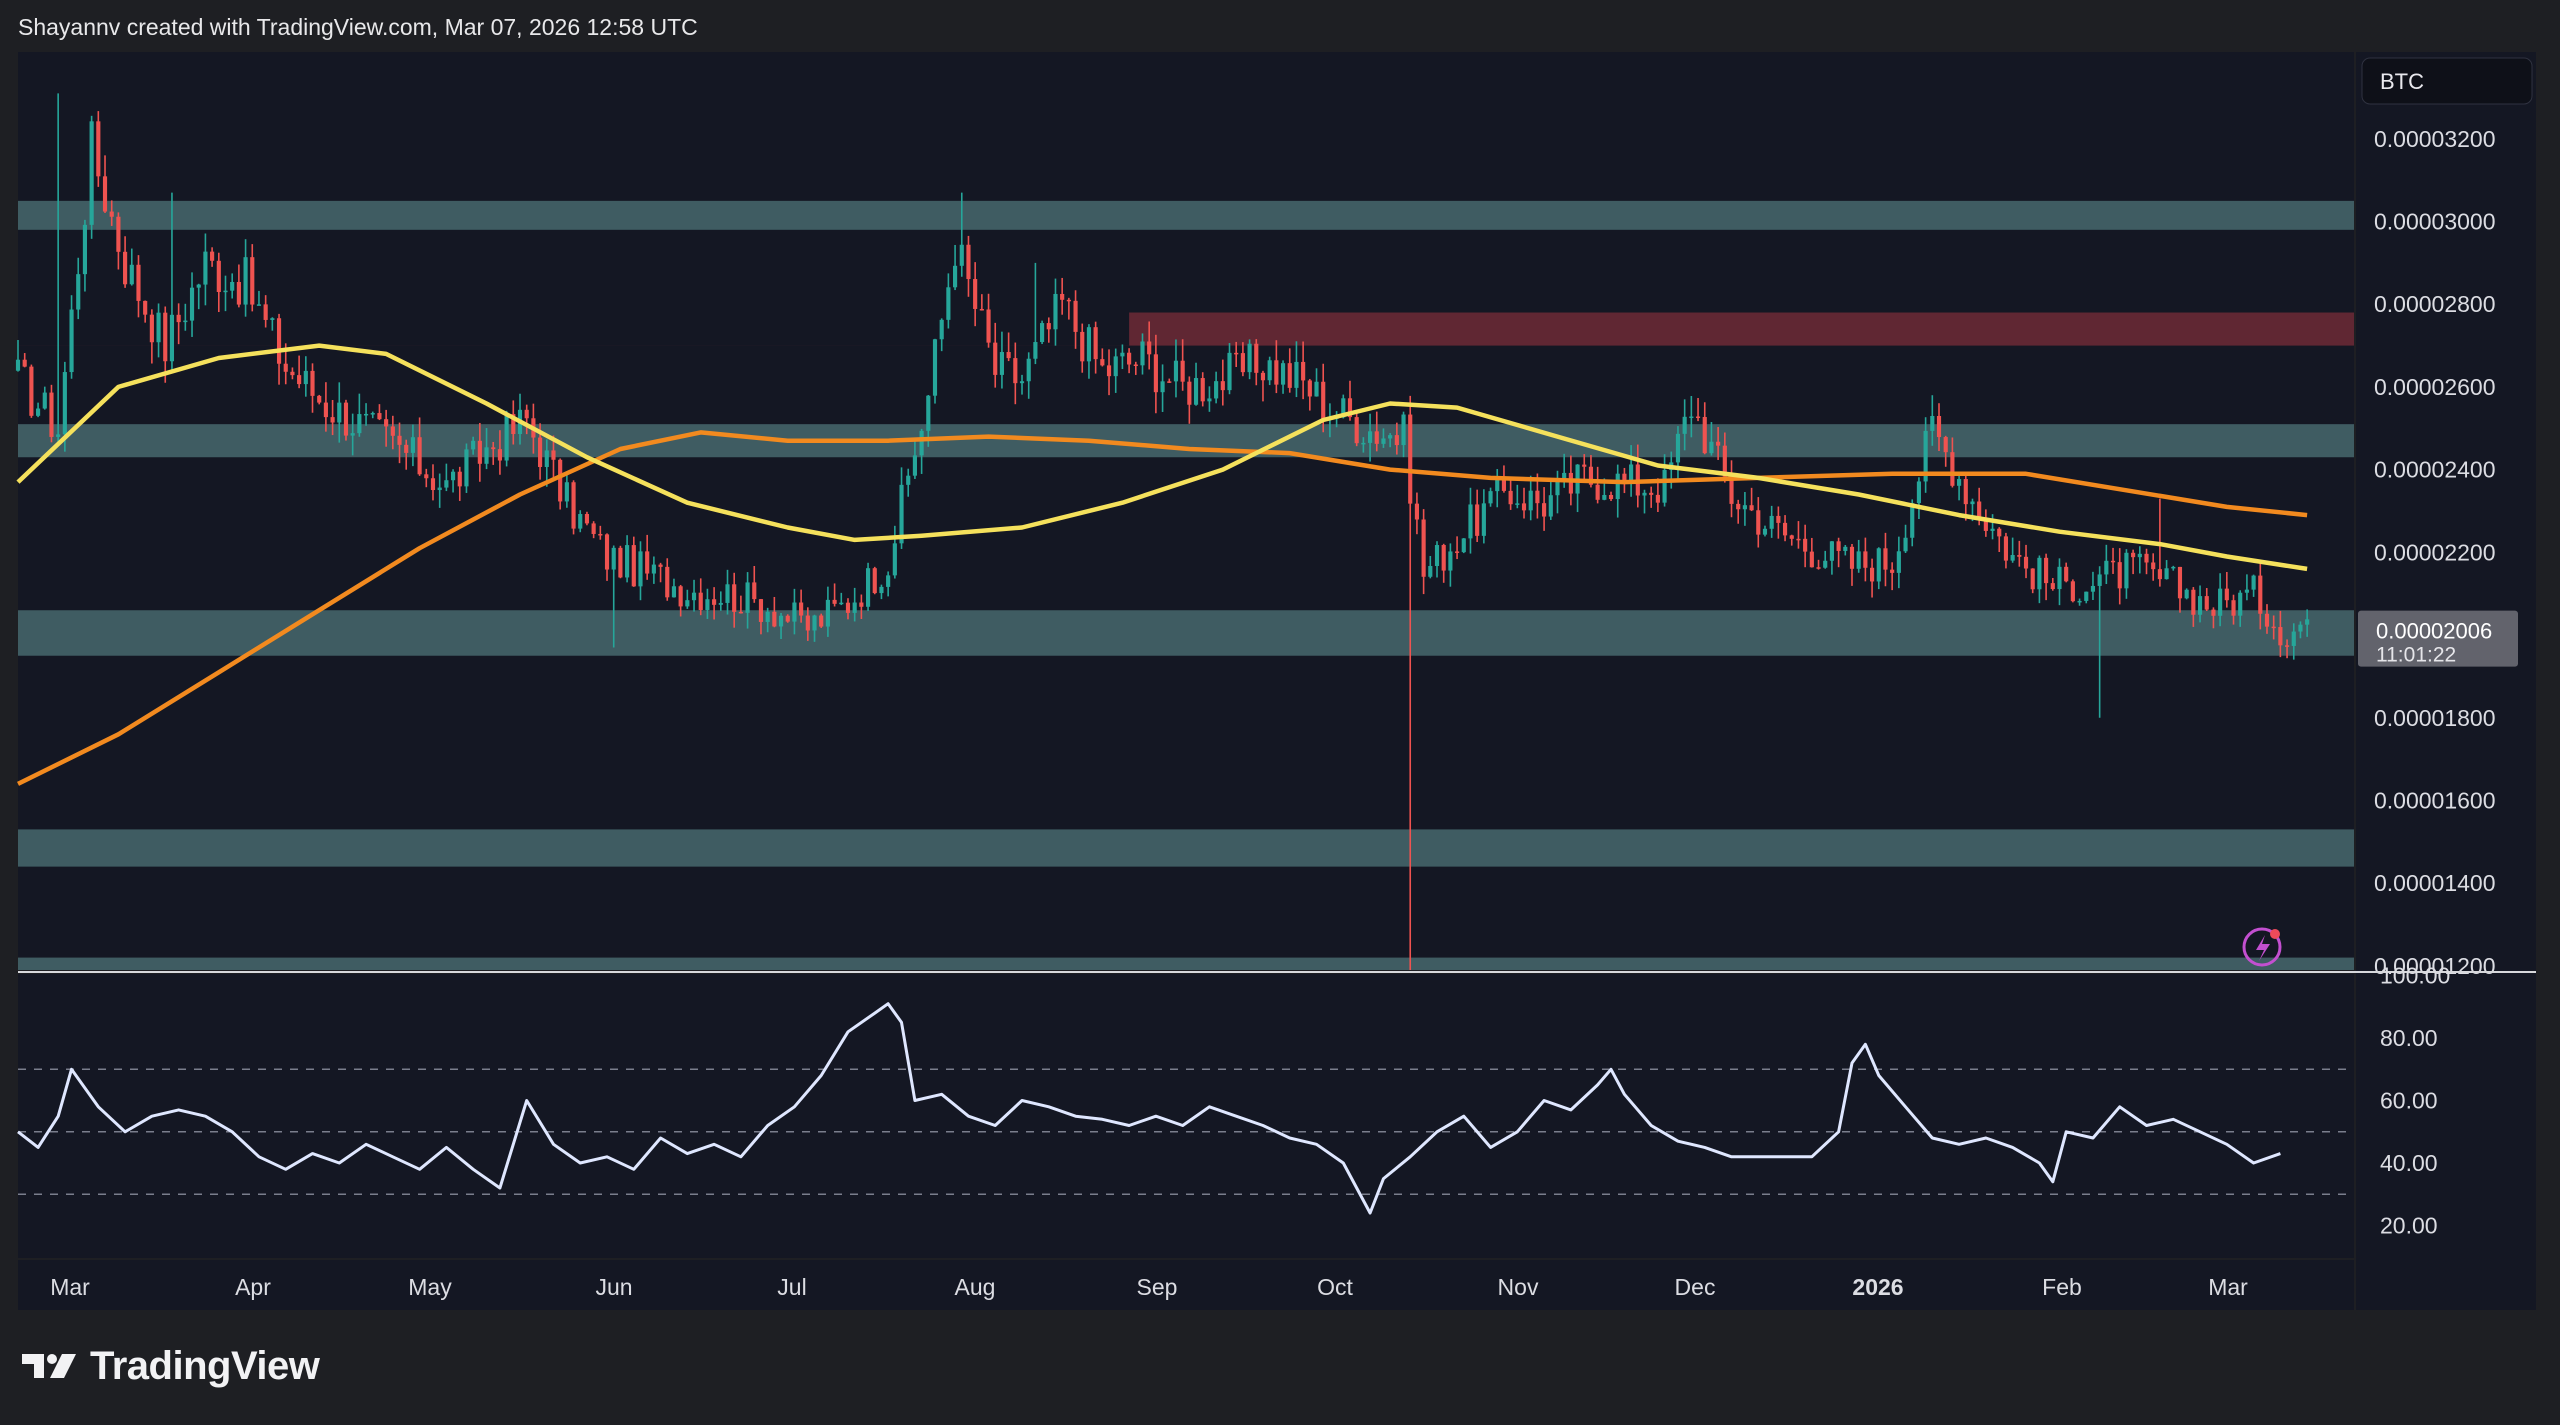 The width and height of the screenshot is (2560, 1425). What do you see at coordinates (2409, 1226) in the screenshot?
I see `rsi-tick-label: 20.00` at bounding box center [2409, 1226].